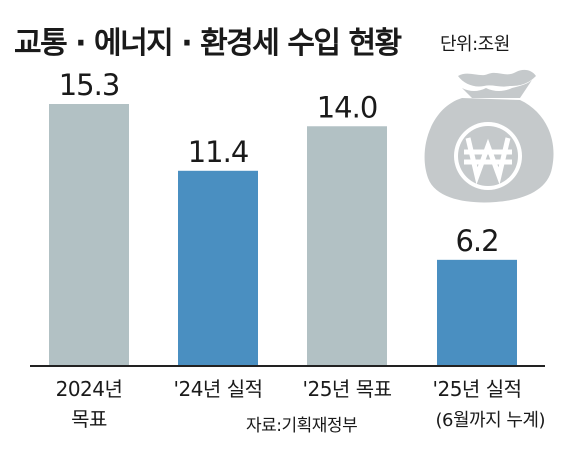  Describe the element at coordinates (217, 389) in the screenshot. I see `category-label-1-0: '24년 실적` at that location.